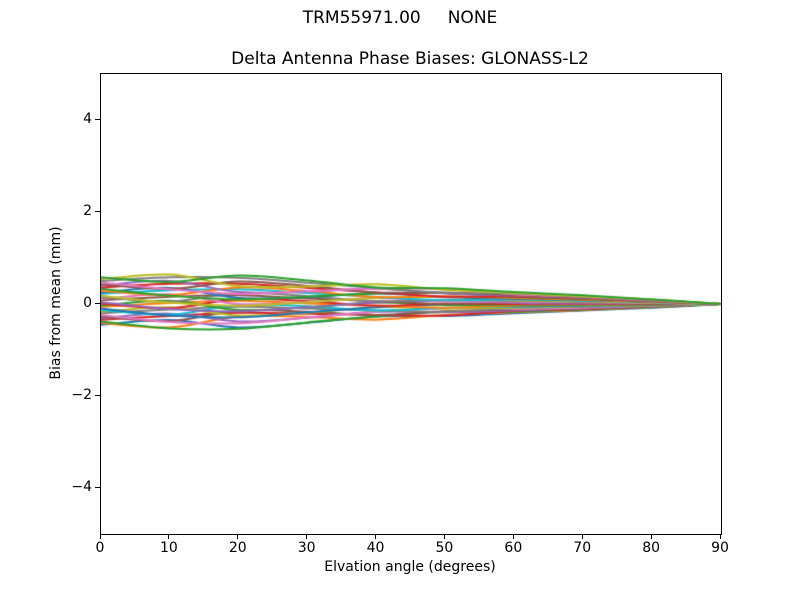 The height and width of the screenshot is (600, 800). I want to click on x-tick-label: 0, so click(100, 548).